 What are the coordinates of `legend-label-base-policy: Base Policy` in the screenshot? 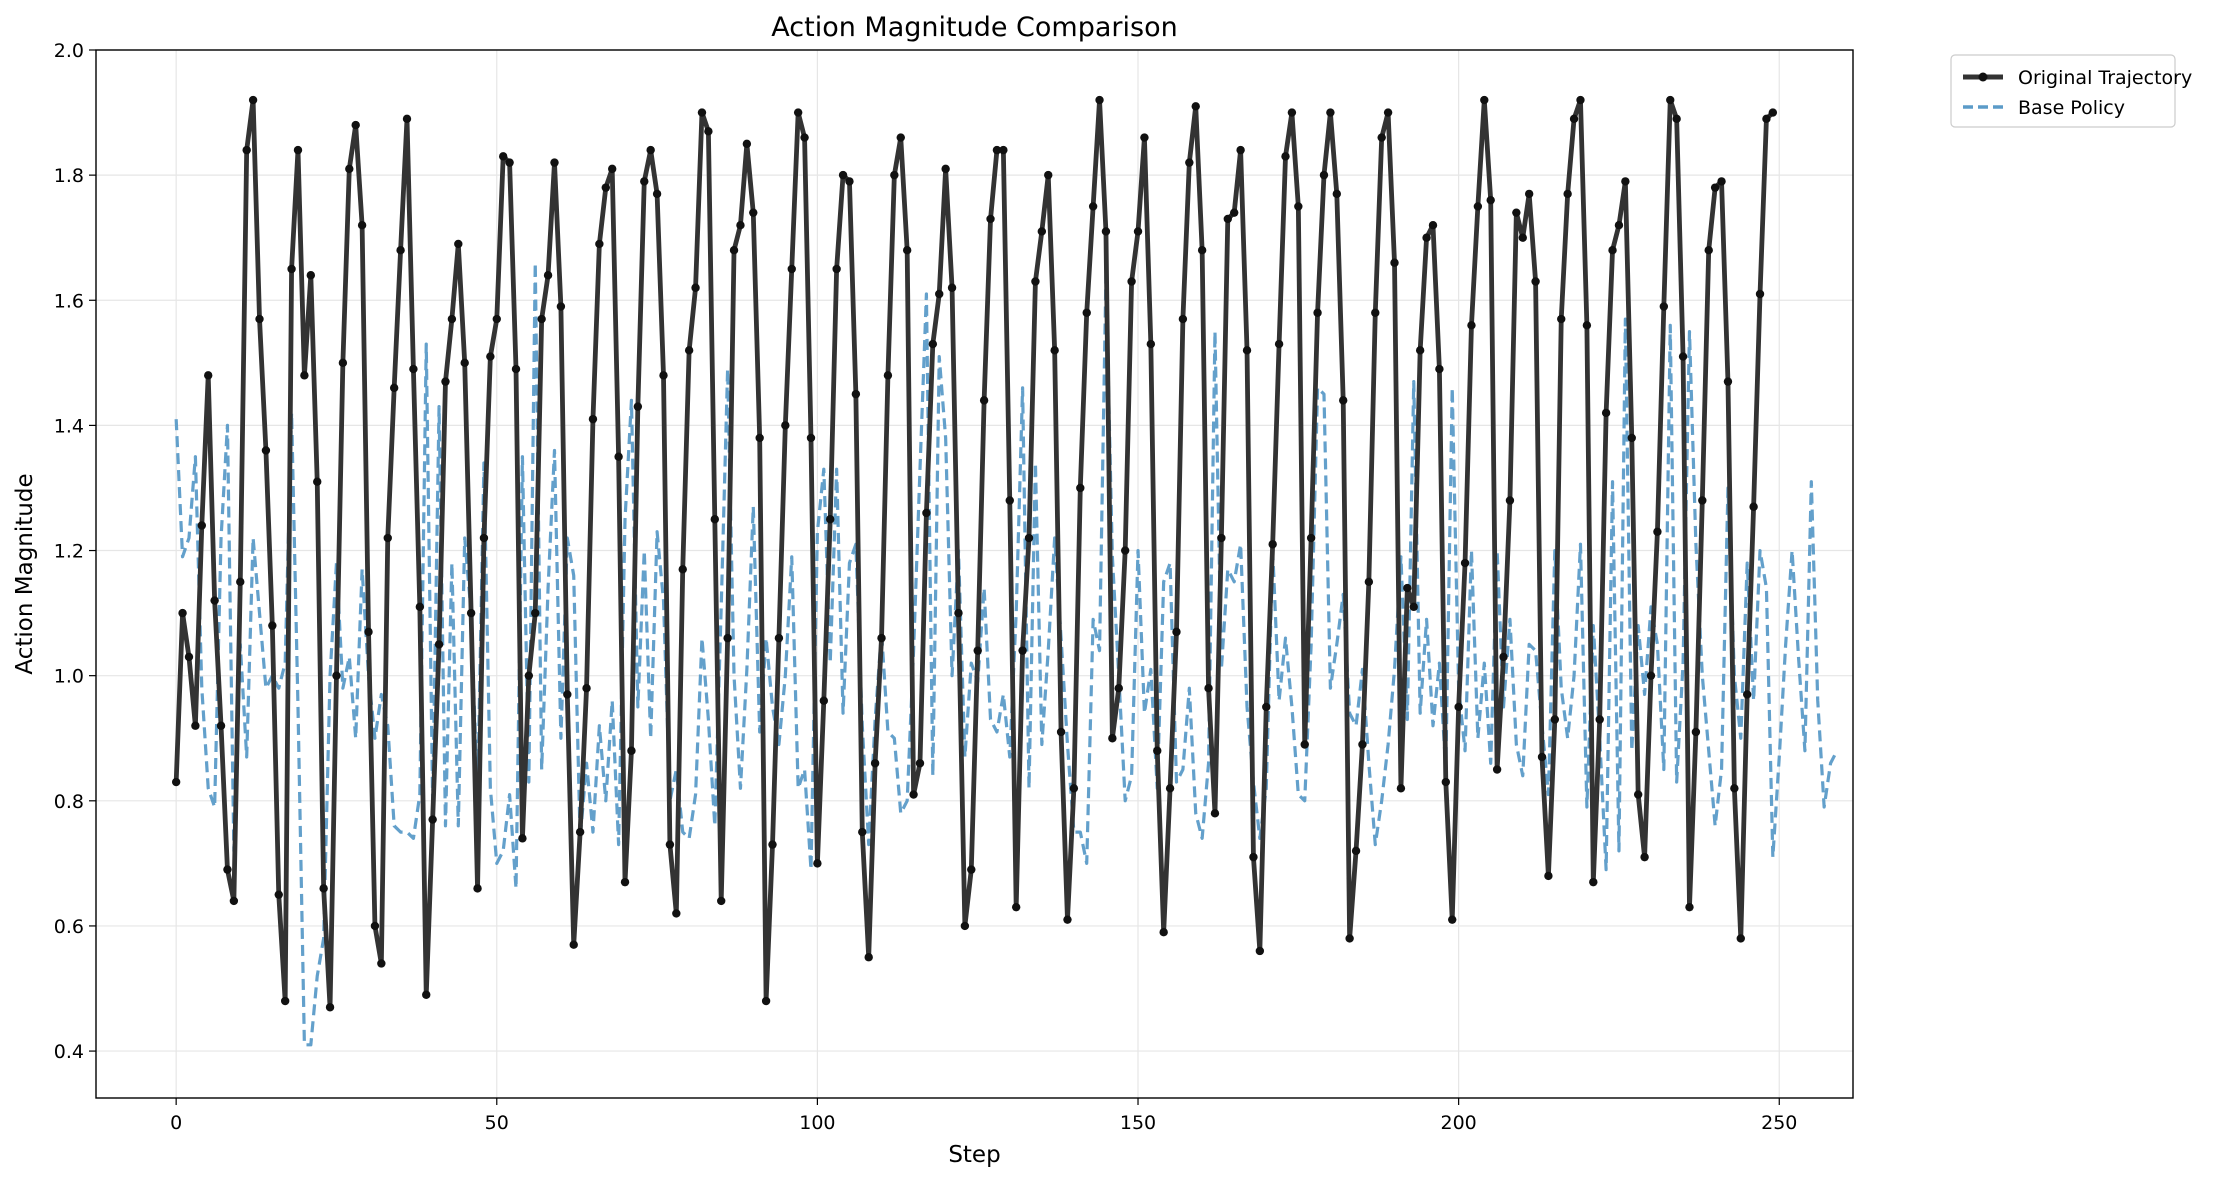 It's located at (2071, 108).